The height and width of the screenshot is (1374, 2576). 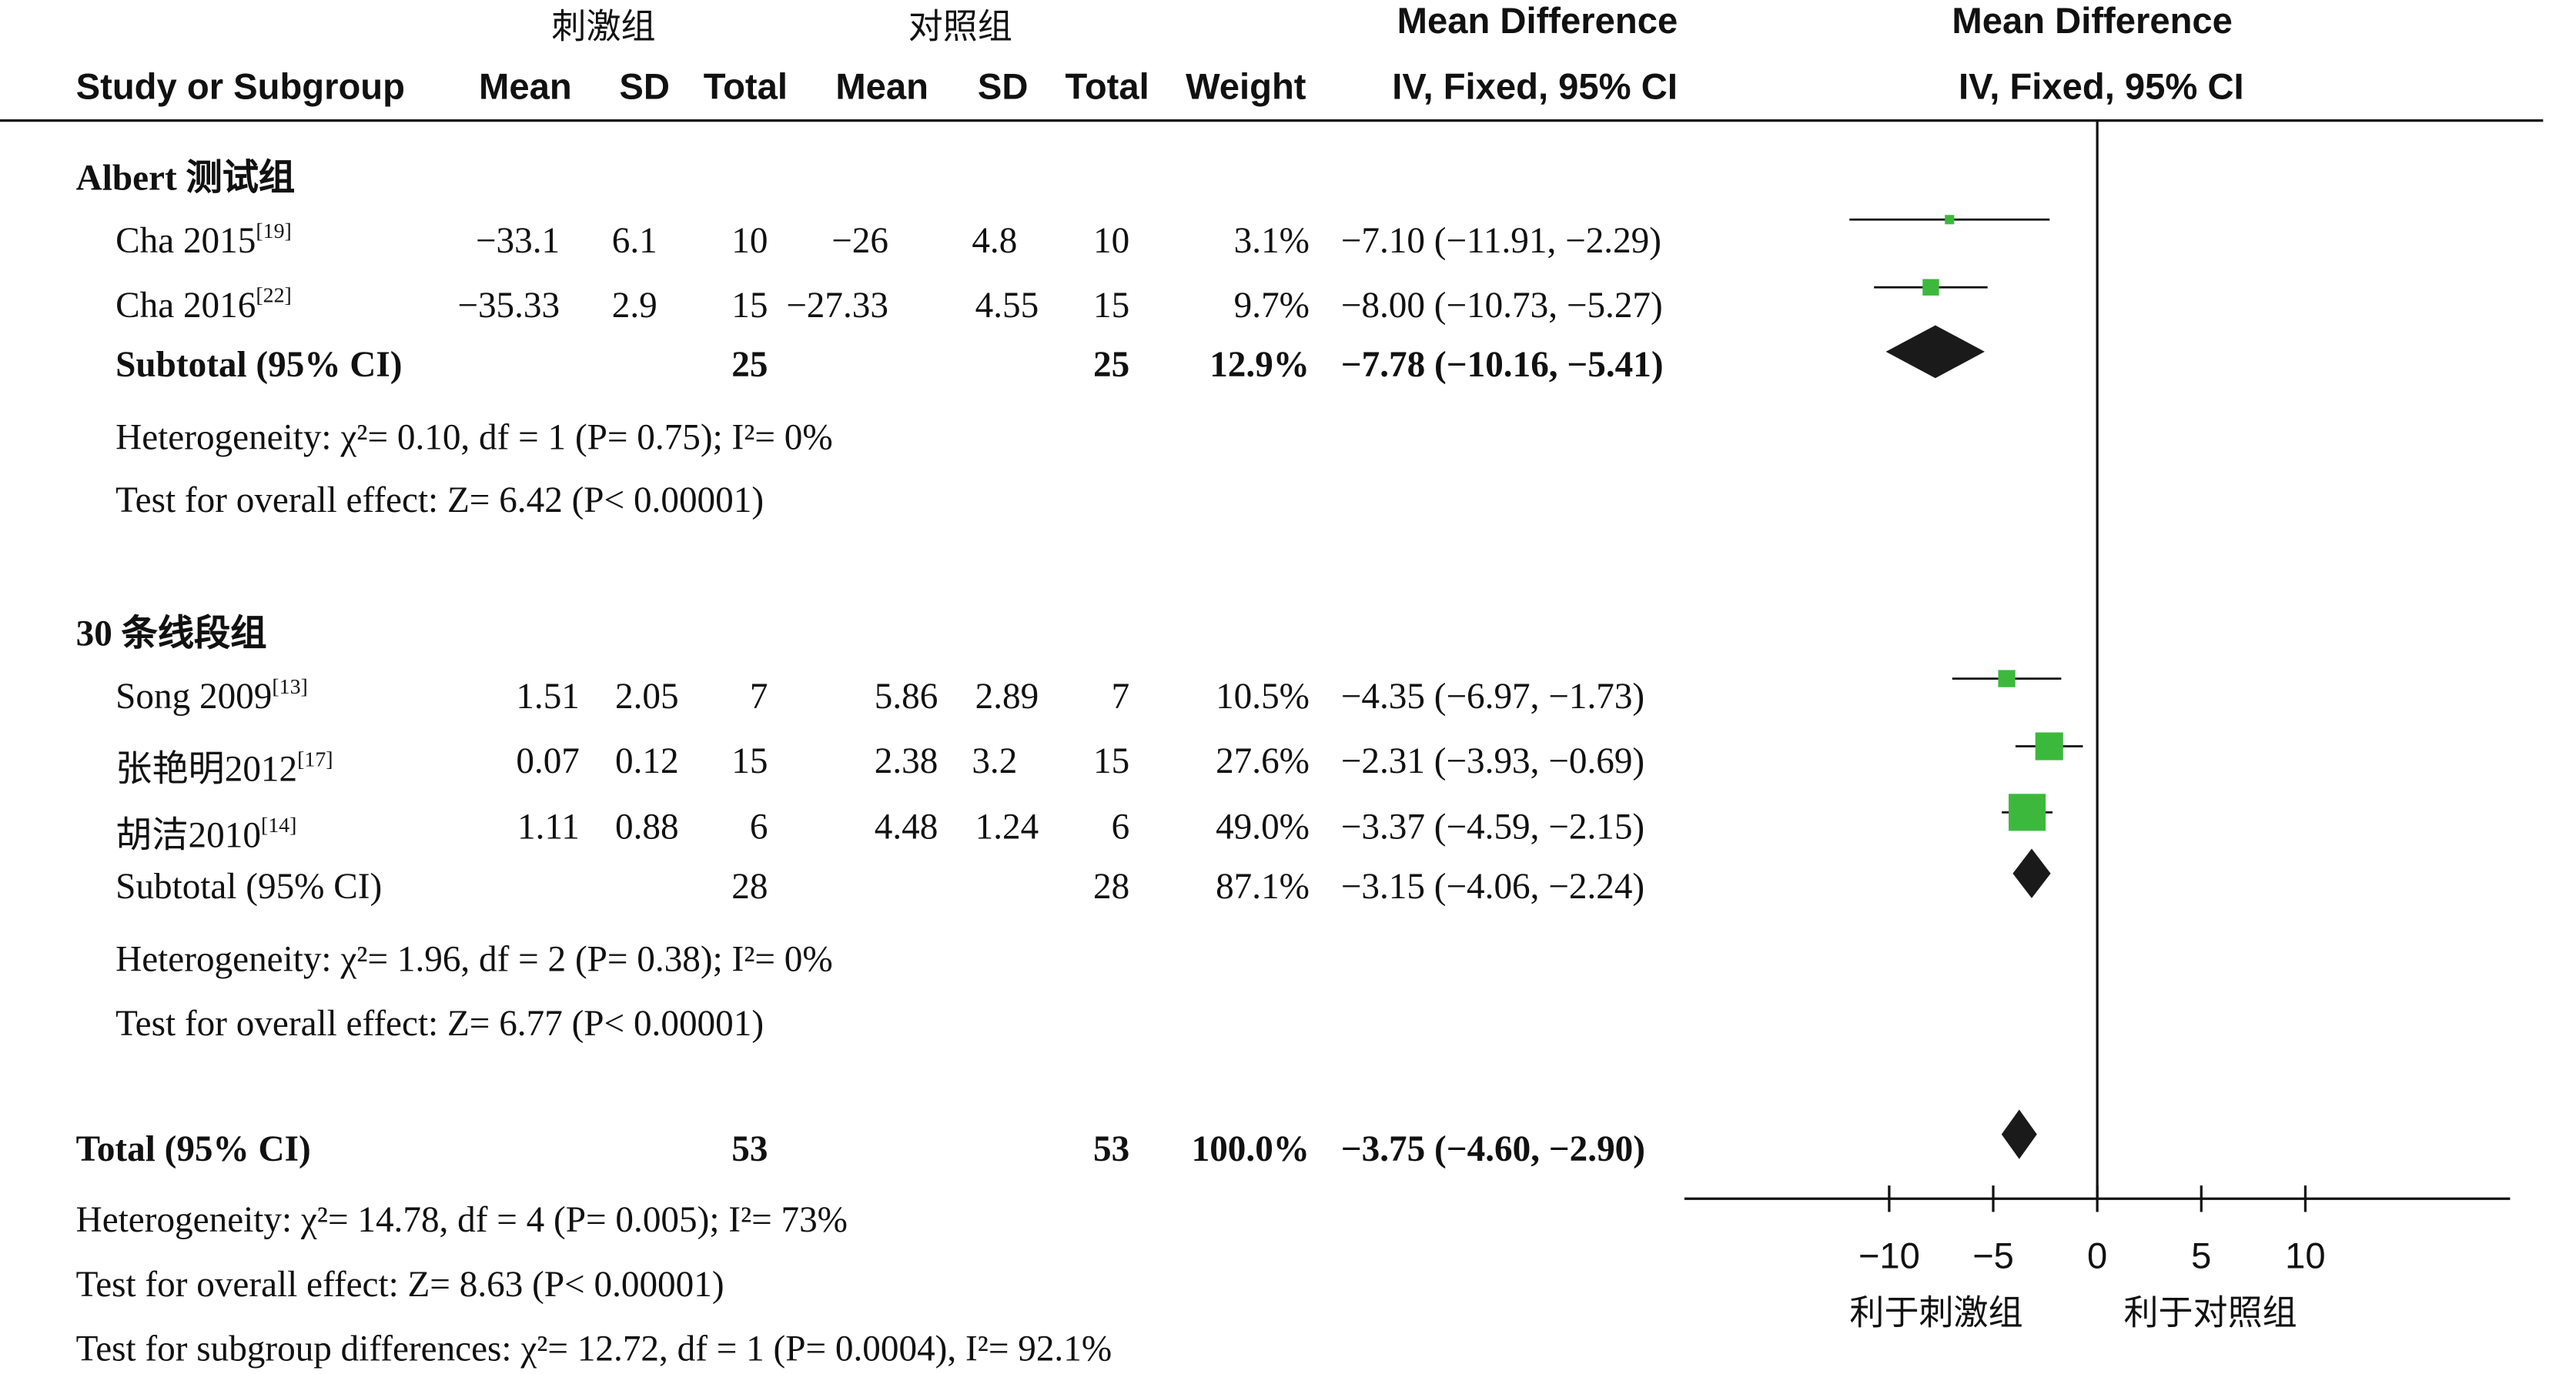 I want to click on sd2-cell: 4.8, so click(x=995, y=240).